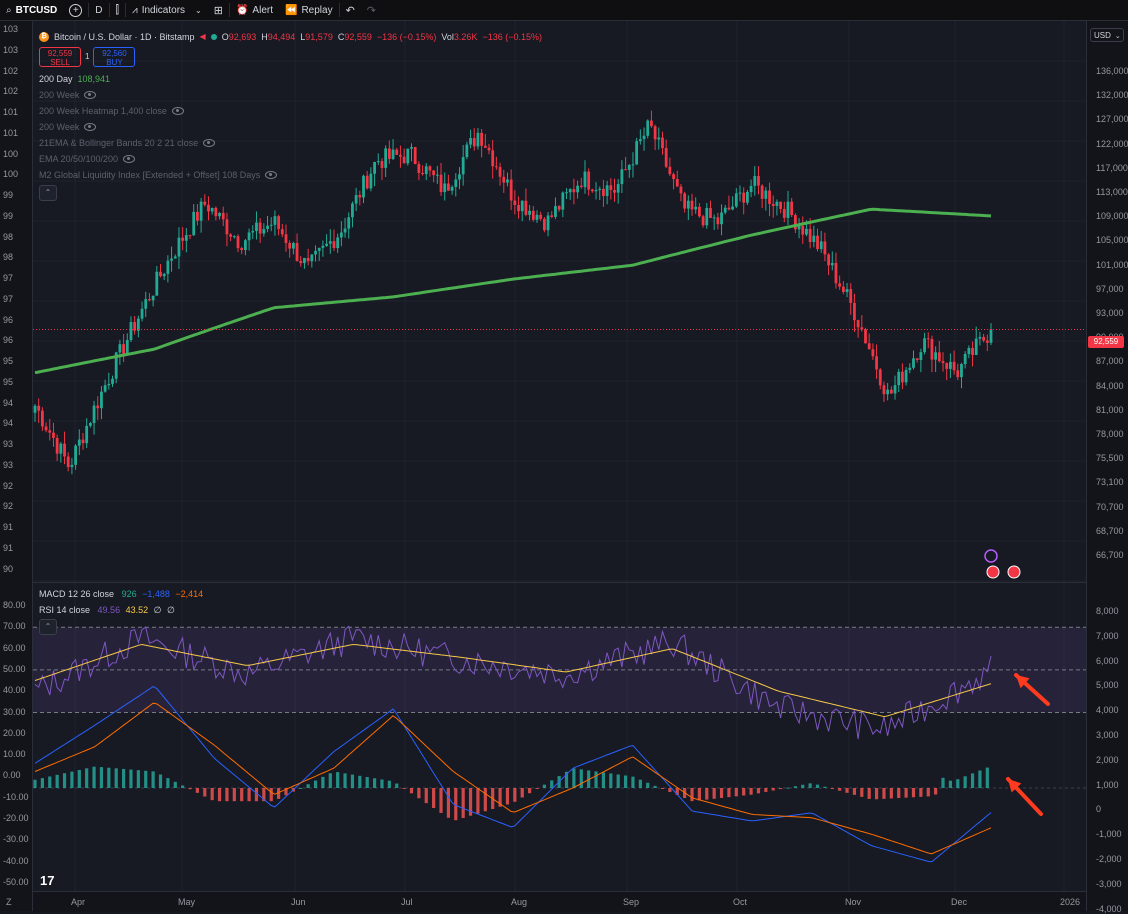 The width and height of the screenshot is (1128, 914). Describe the element at coordinates (546, 901) in the screenshot. I see `time-axis: Z Apr May Jun Jul Aug Sep Oct Nov Dec 2026` at that location.